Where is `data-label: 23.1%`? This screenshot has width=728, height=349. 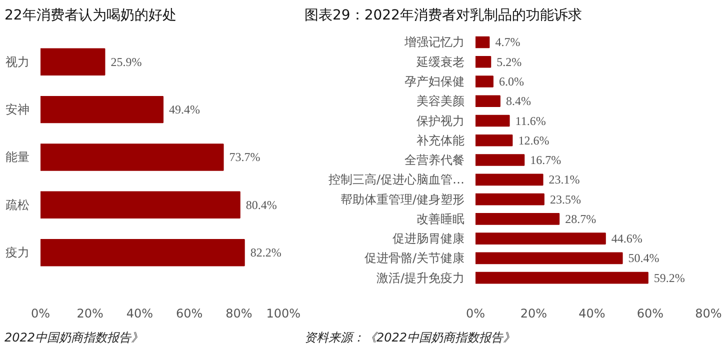
data-label: 23.1% is located at coordinates (564, 179).